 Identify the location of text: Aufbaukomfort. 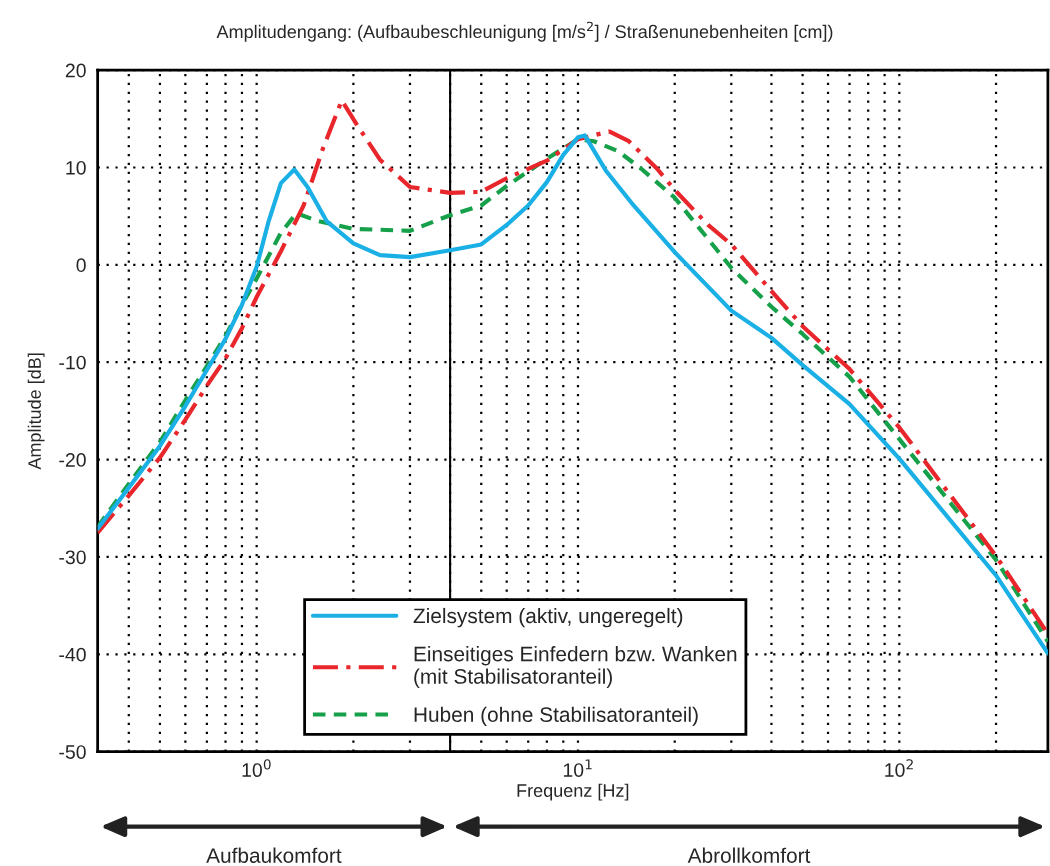
(274, 855).